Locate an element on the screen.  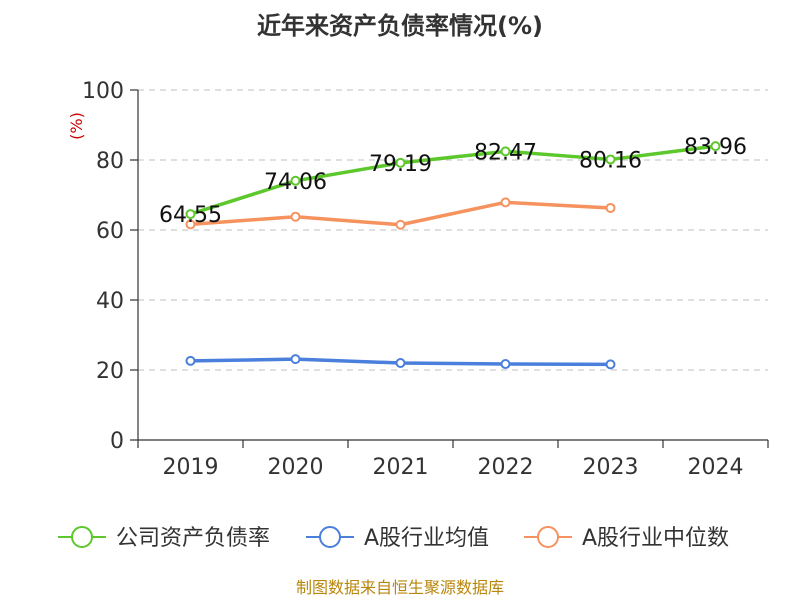
y-axis-ticks: 0 20 40 60 80 100 is located at coordinates (110, 266).